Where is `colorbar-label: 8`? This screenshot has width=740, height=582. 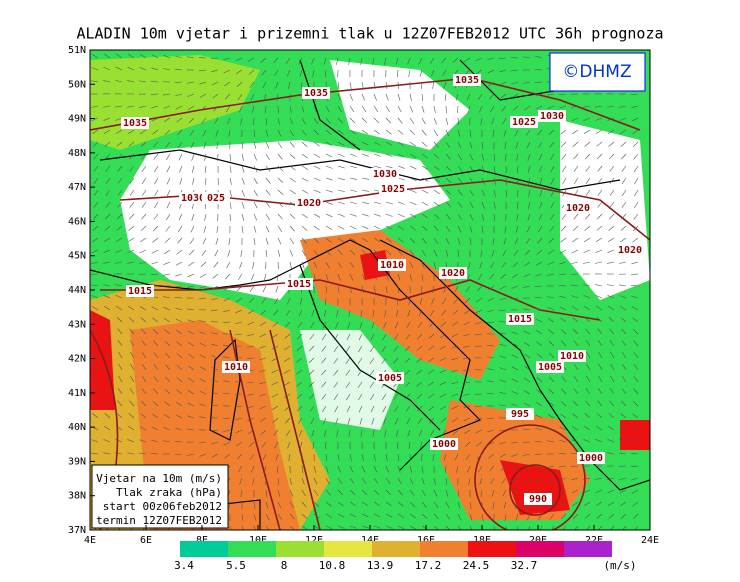
colorbar-label: 8 is located at coordinates (284, 565).